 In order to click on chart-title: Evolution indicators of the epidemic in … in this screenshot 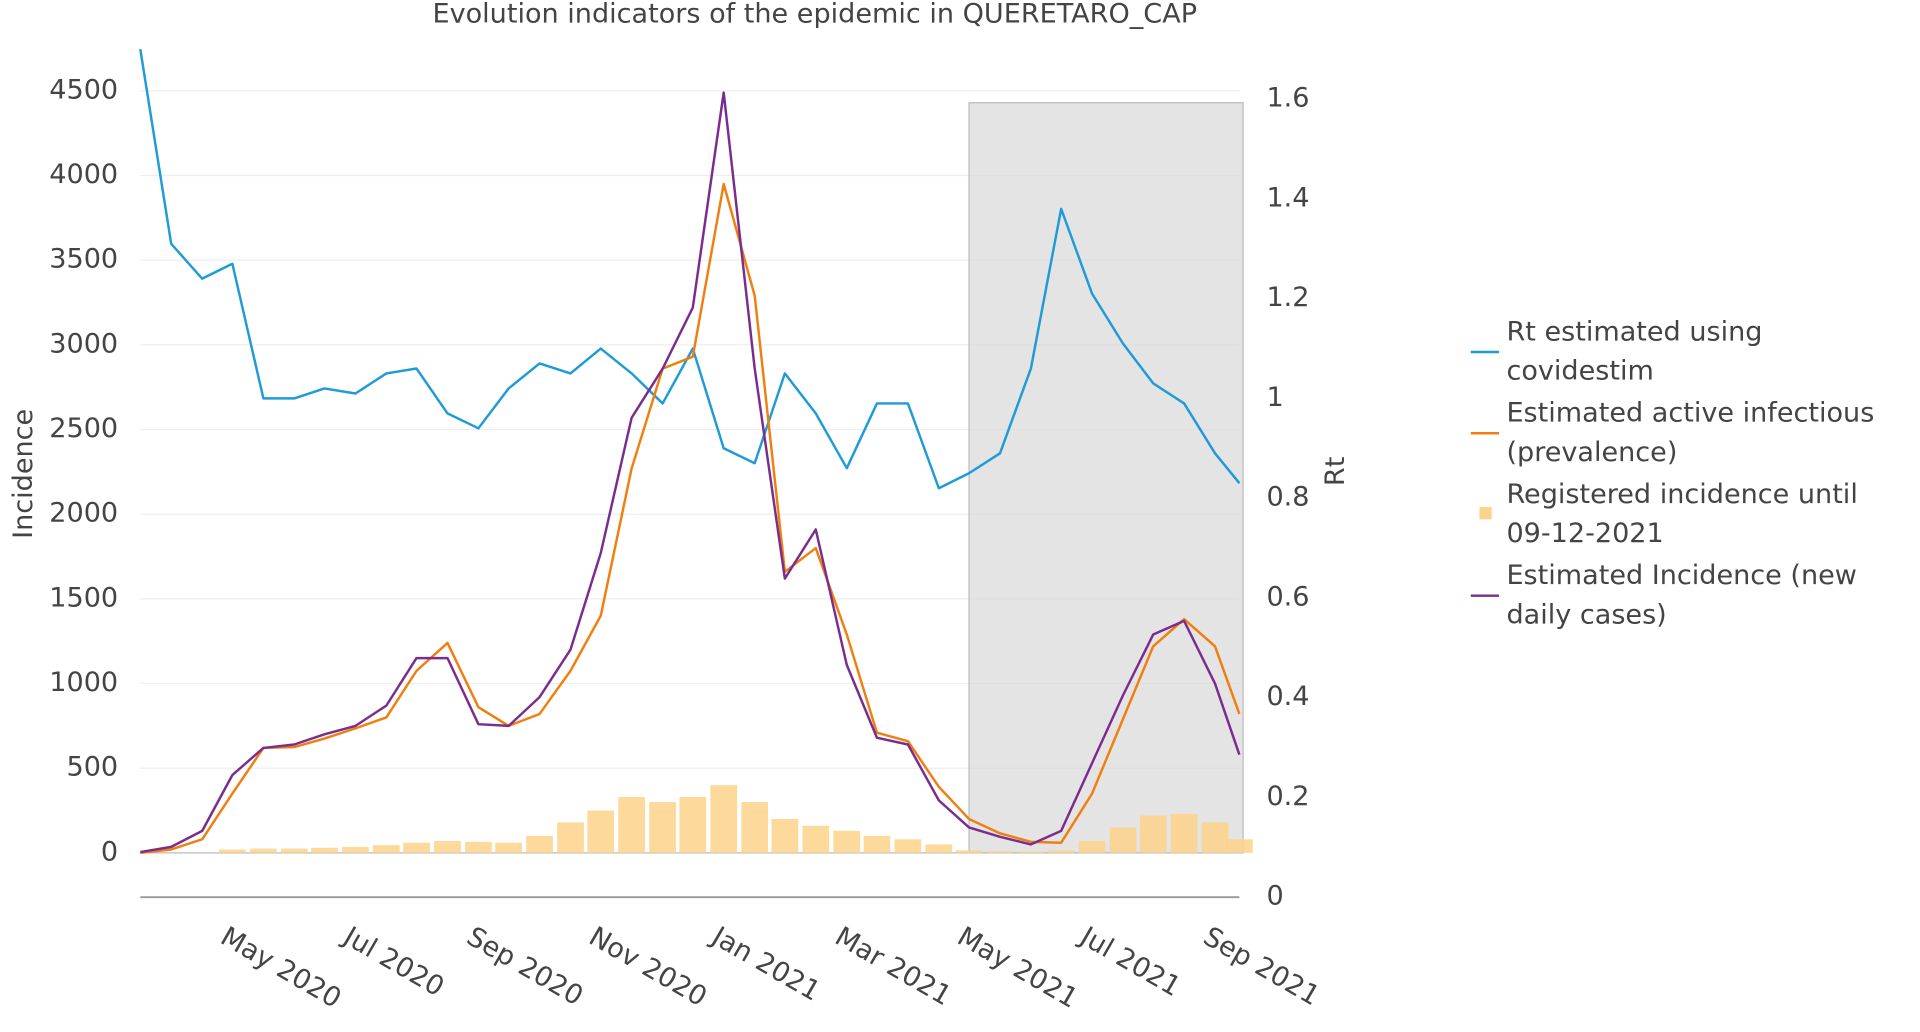, I will do `click(814, 14)`.